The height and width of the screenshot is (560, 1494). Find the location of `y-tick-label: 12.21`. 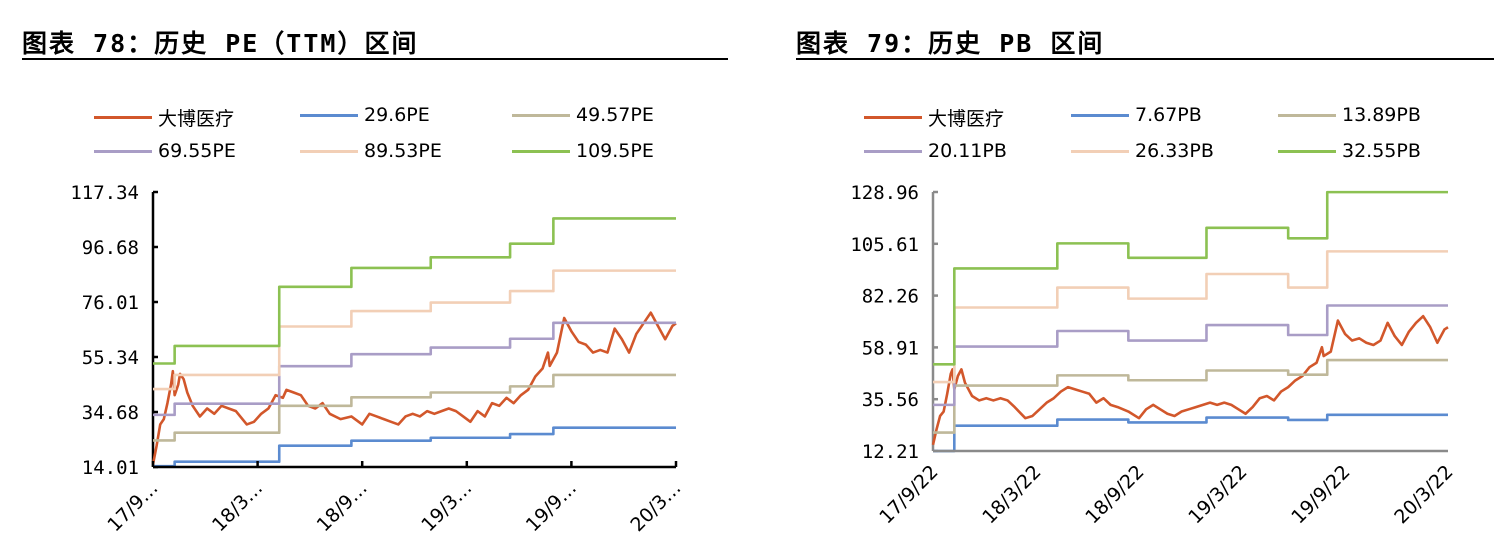

y-tick-label: 12.21 is located at coordinates (890, 452).